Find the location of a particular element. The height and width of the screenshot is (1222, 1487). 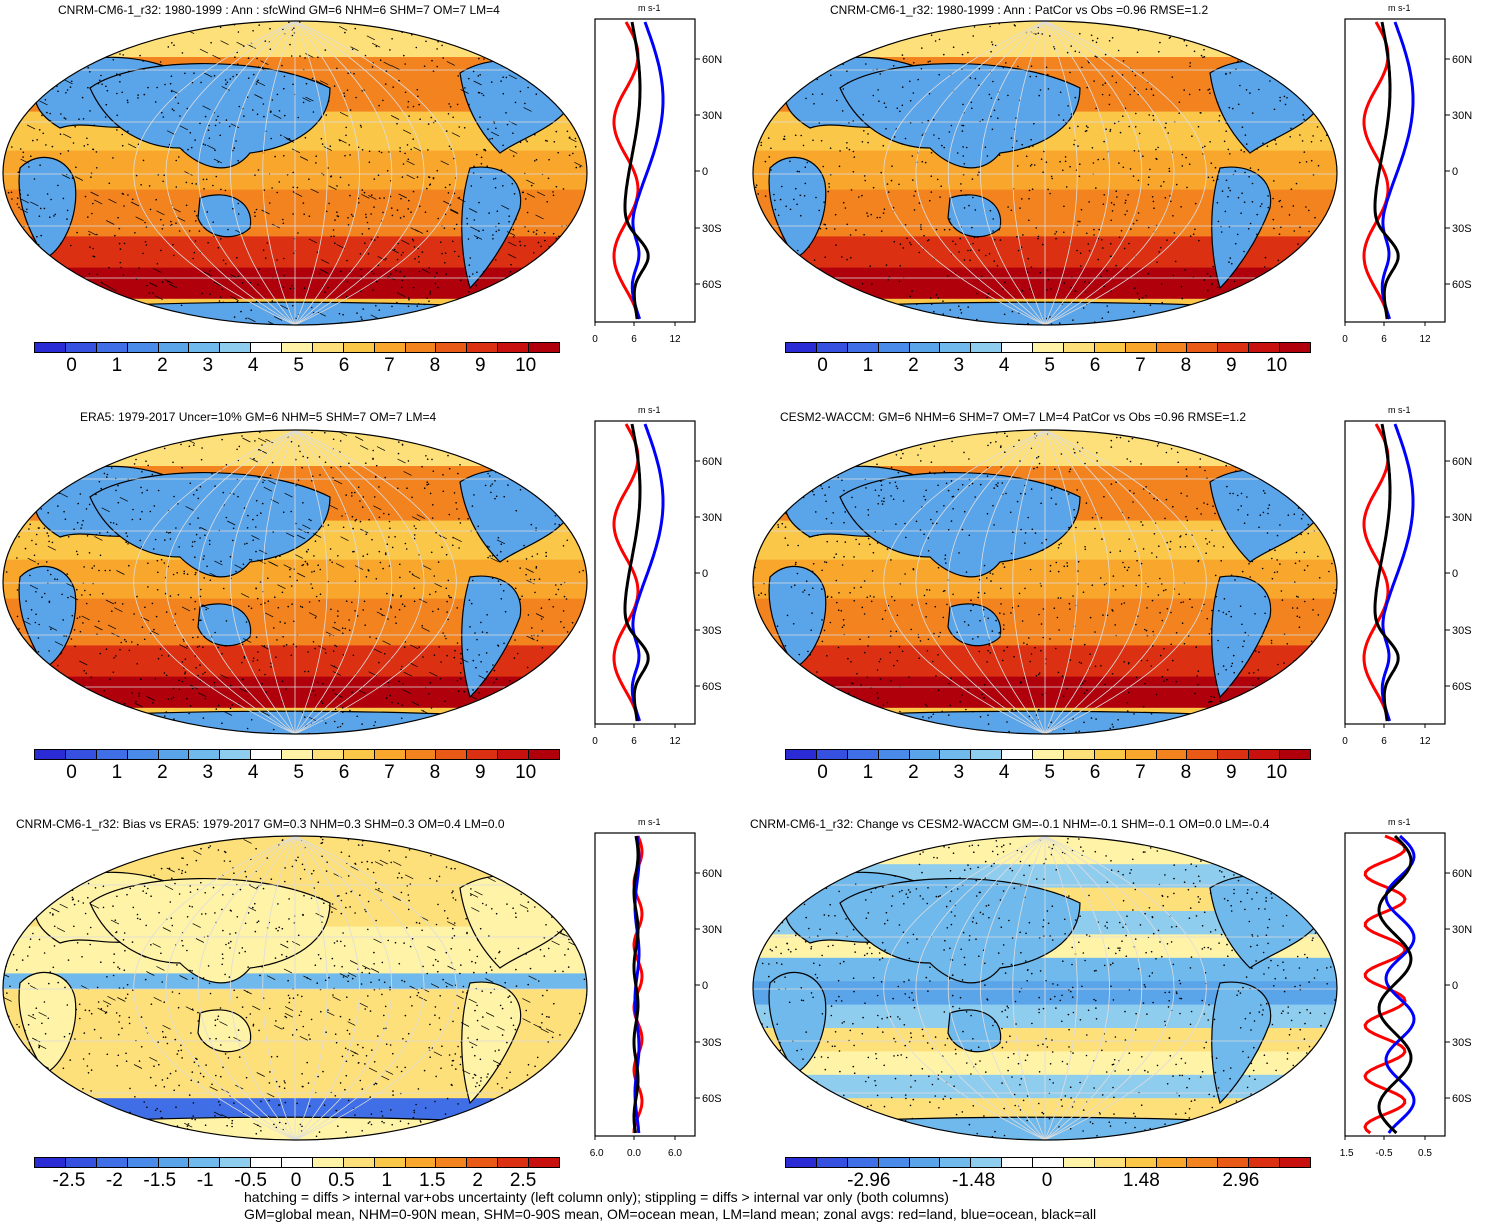

colorbar-tick-label: -1.48 is located at coordinates (973, 1181).